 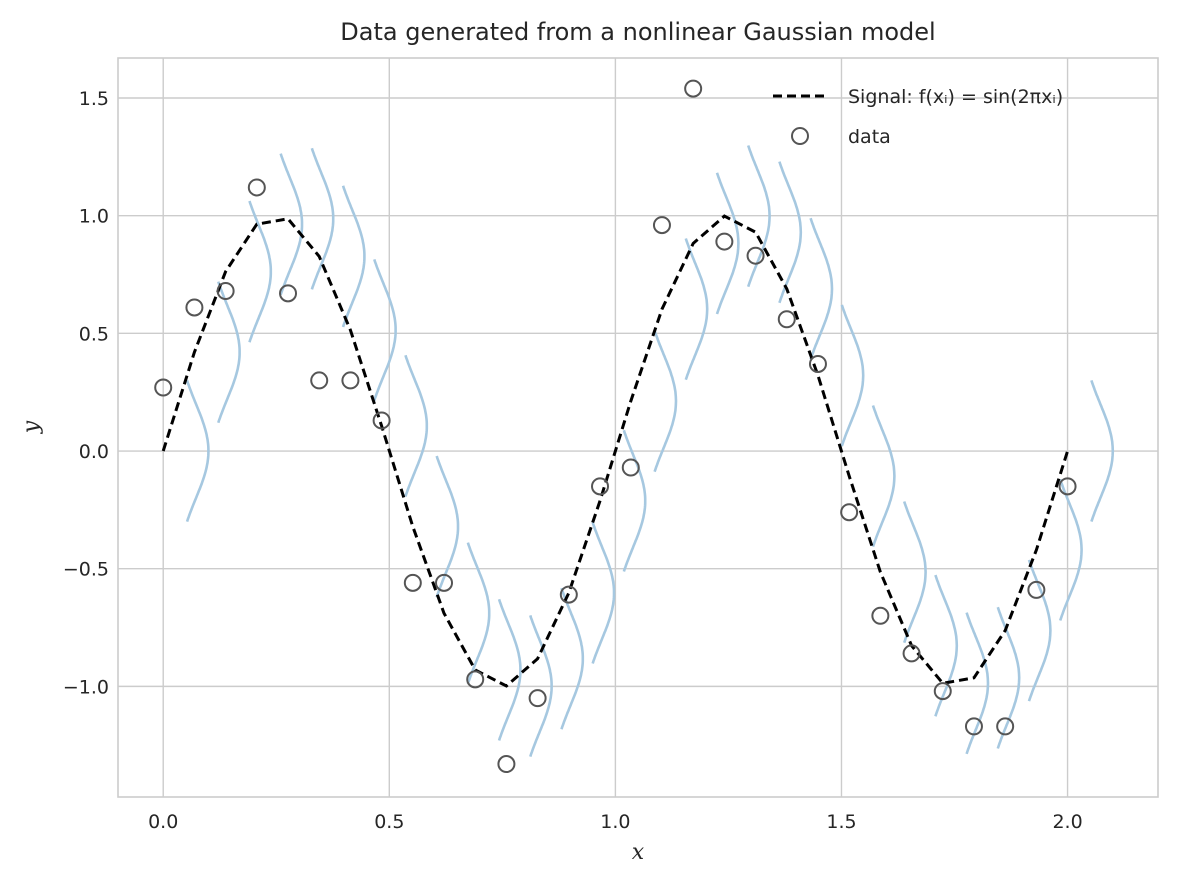 I want to click on y-tick-labels: −1.0 −0.5 0.0 0.5 1.0 1.5, so click(x=86, y=393).